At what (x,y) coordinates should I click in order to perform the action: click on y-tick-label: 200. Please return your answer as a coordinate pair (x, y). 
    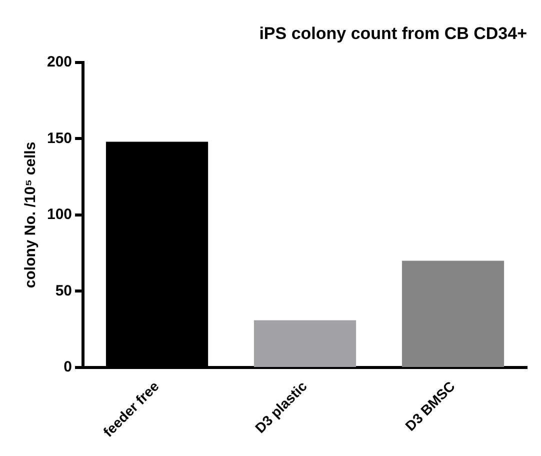
    Looking at the image, I should click on (59, 62).